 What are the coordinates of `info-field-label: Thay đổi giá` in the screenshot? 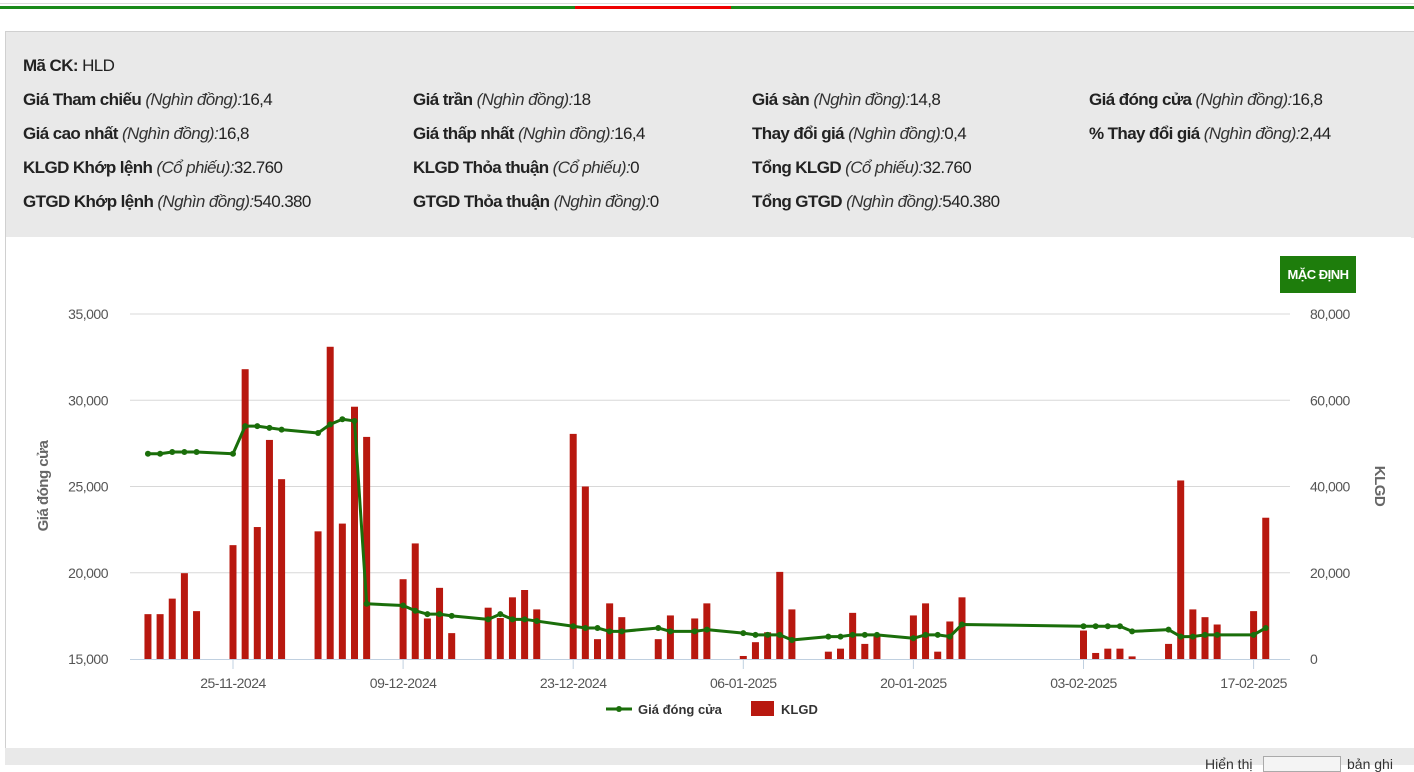 It's located at (798, 133).